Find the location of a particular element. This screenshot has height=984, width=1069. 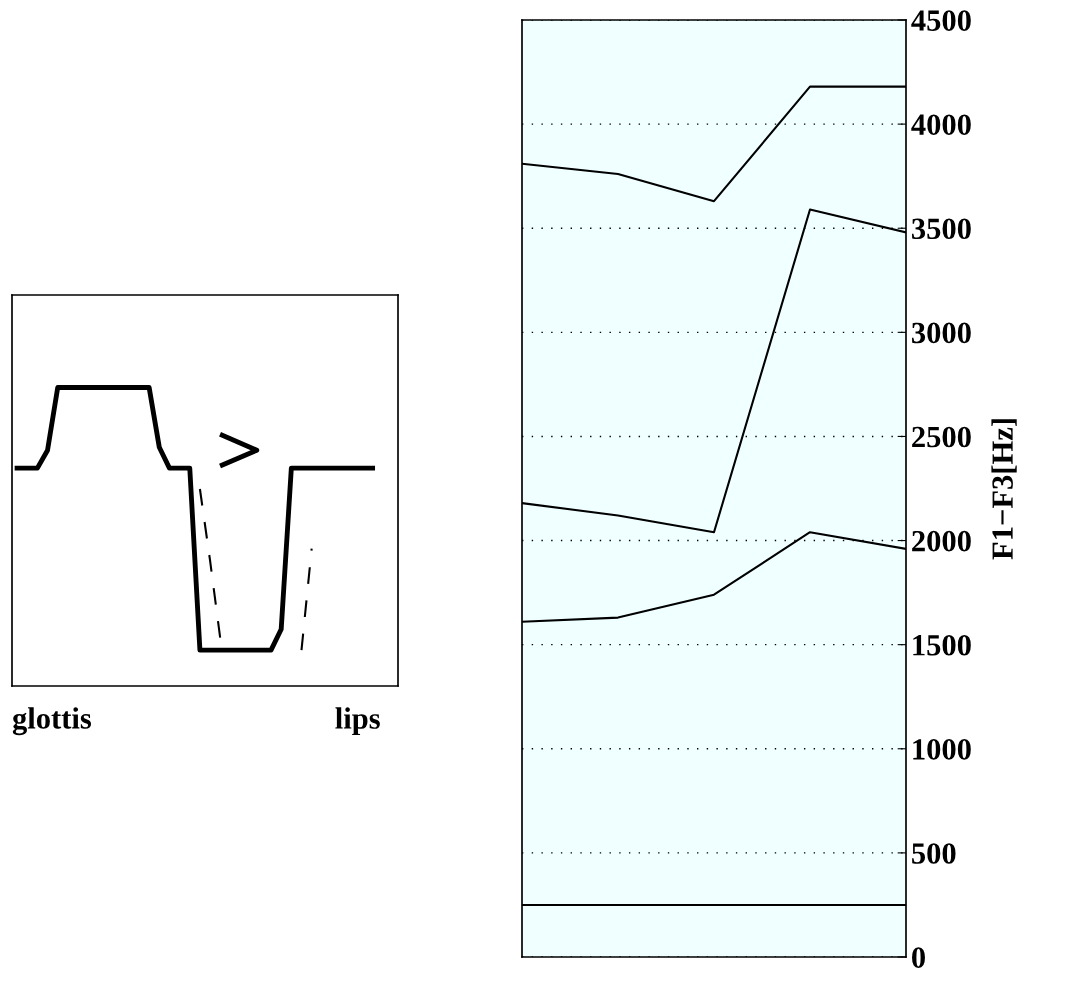

y-tick-label: 2500 is located at coordinates (941, 437).